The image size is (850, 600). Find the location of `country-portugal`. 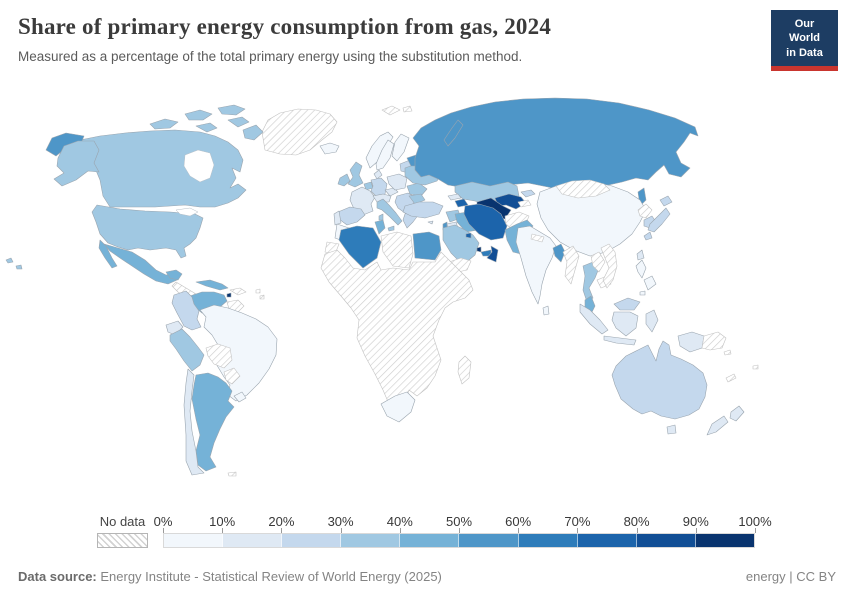

country-portugal is located at coordinates (337, 218).